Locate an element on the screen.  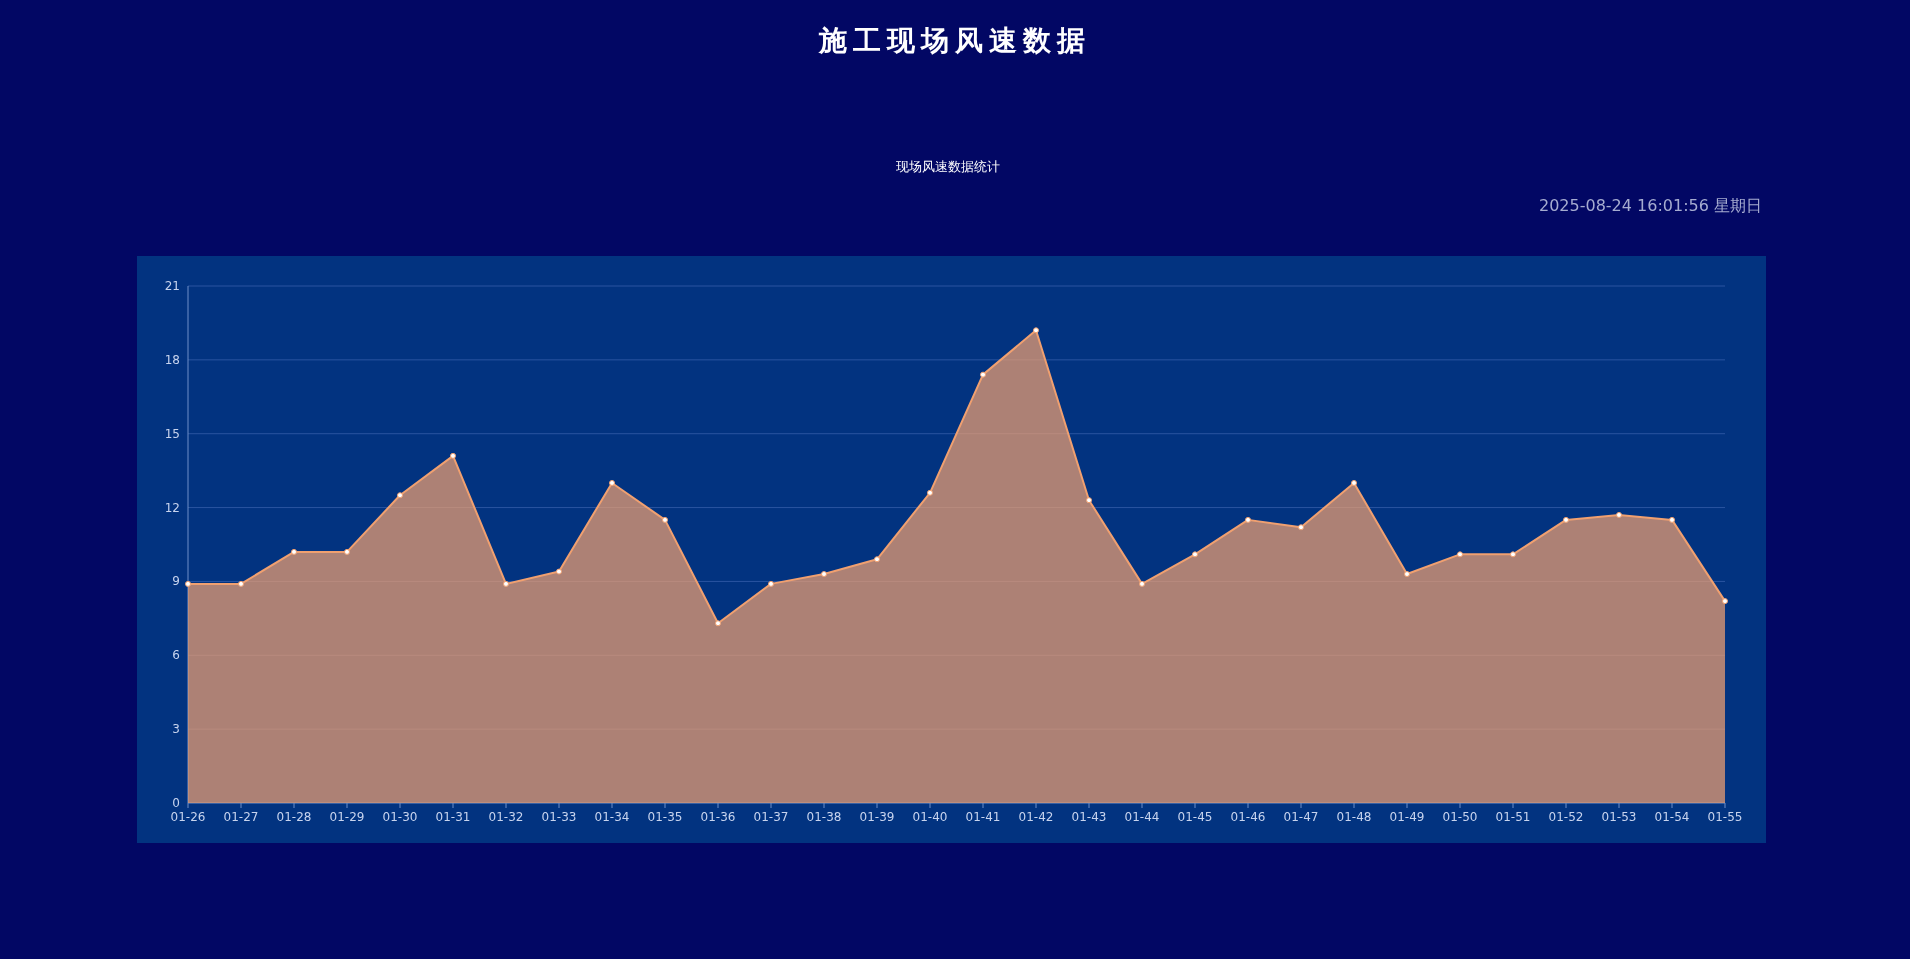
x-tick-label: 01-26 is located at coordinates (188, 817).